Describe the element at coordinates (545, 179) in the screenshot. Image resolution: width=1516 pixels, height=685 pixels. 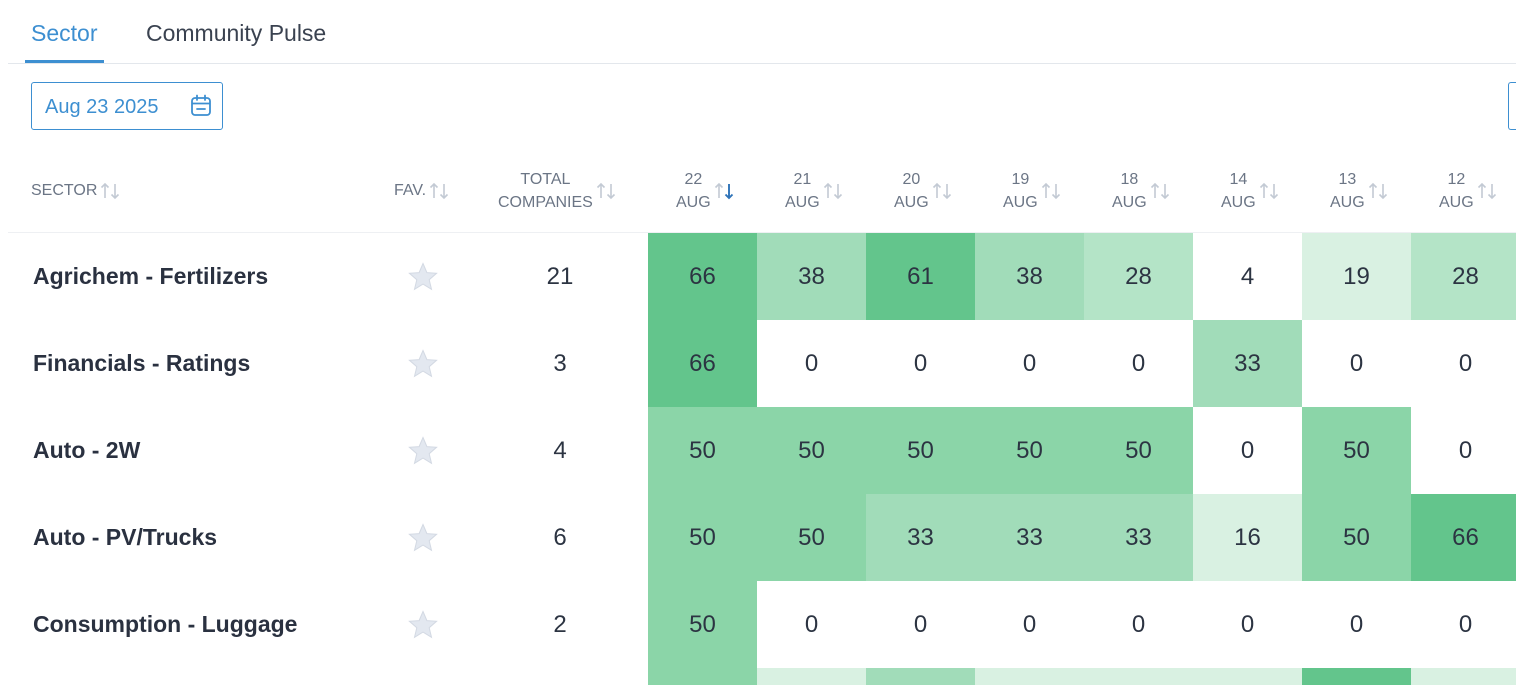
I see `column-header-total-line1: TOTAL` at that location.